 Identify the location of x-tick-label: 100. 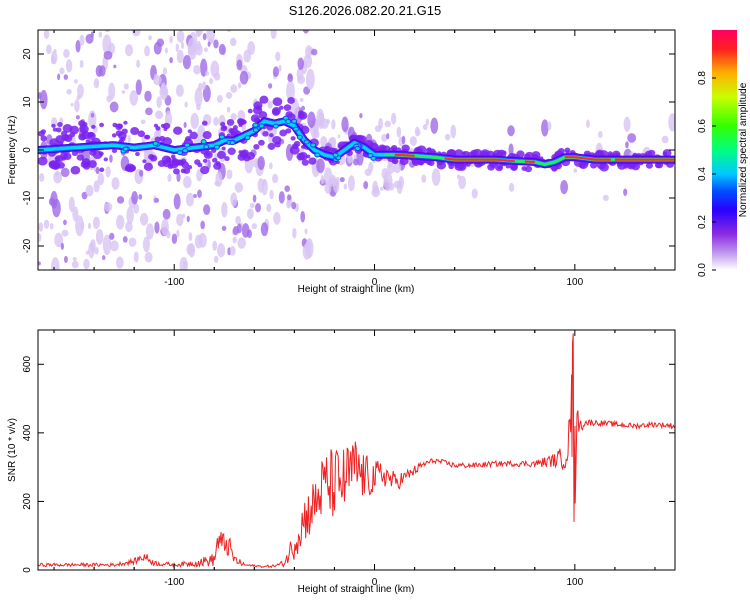
(574, 282).